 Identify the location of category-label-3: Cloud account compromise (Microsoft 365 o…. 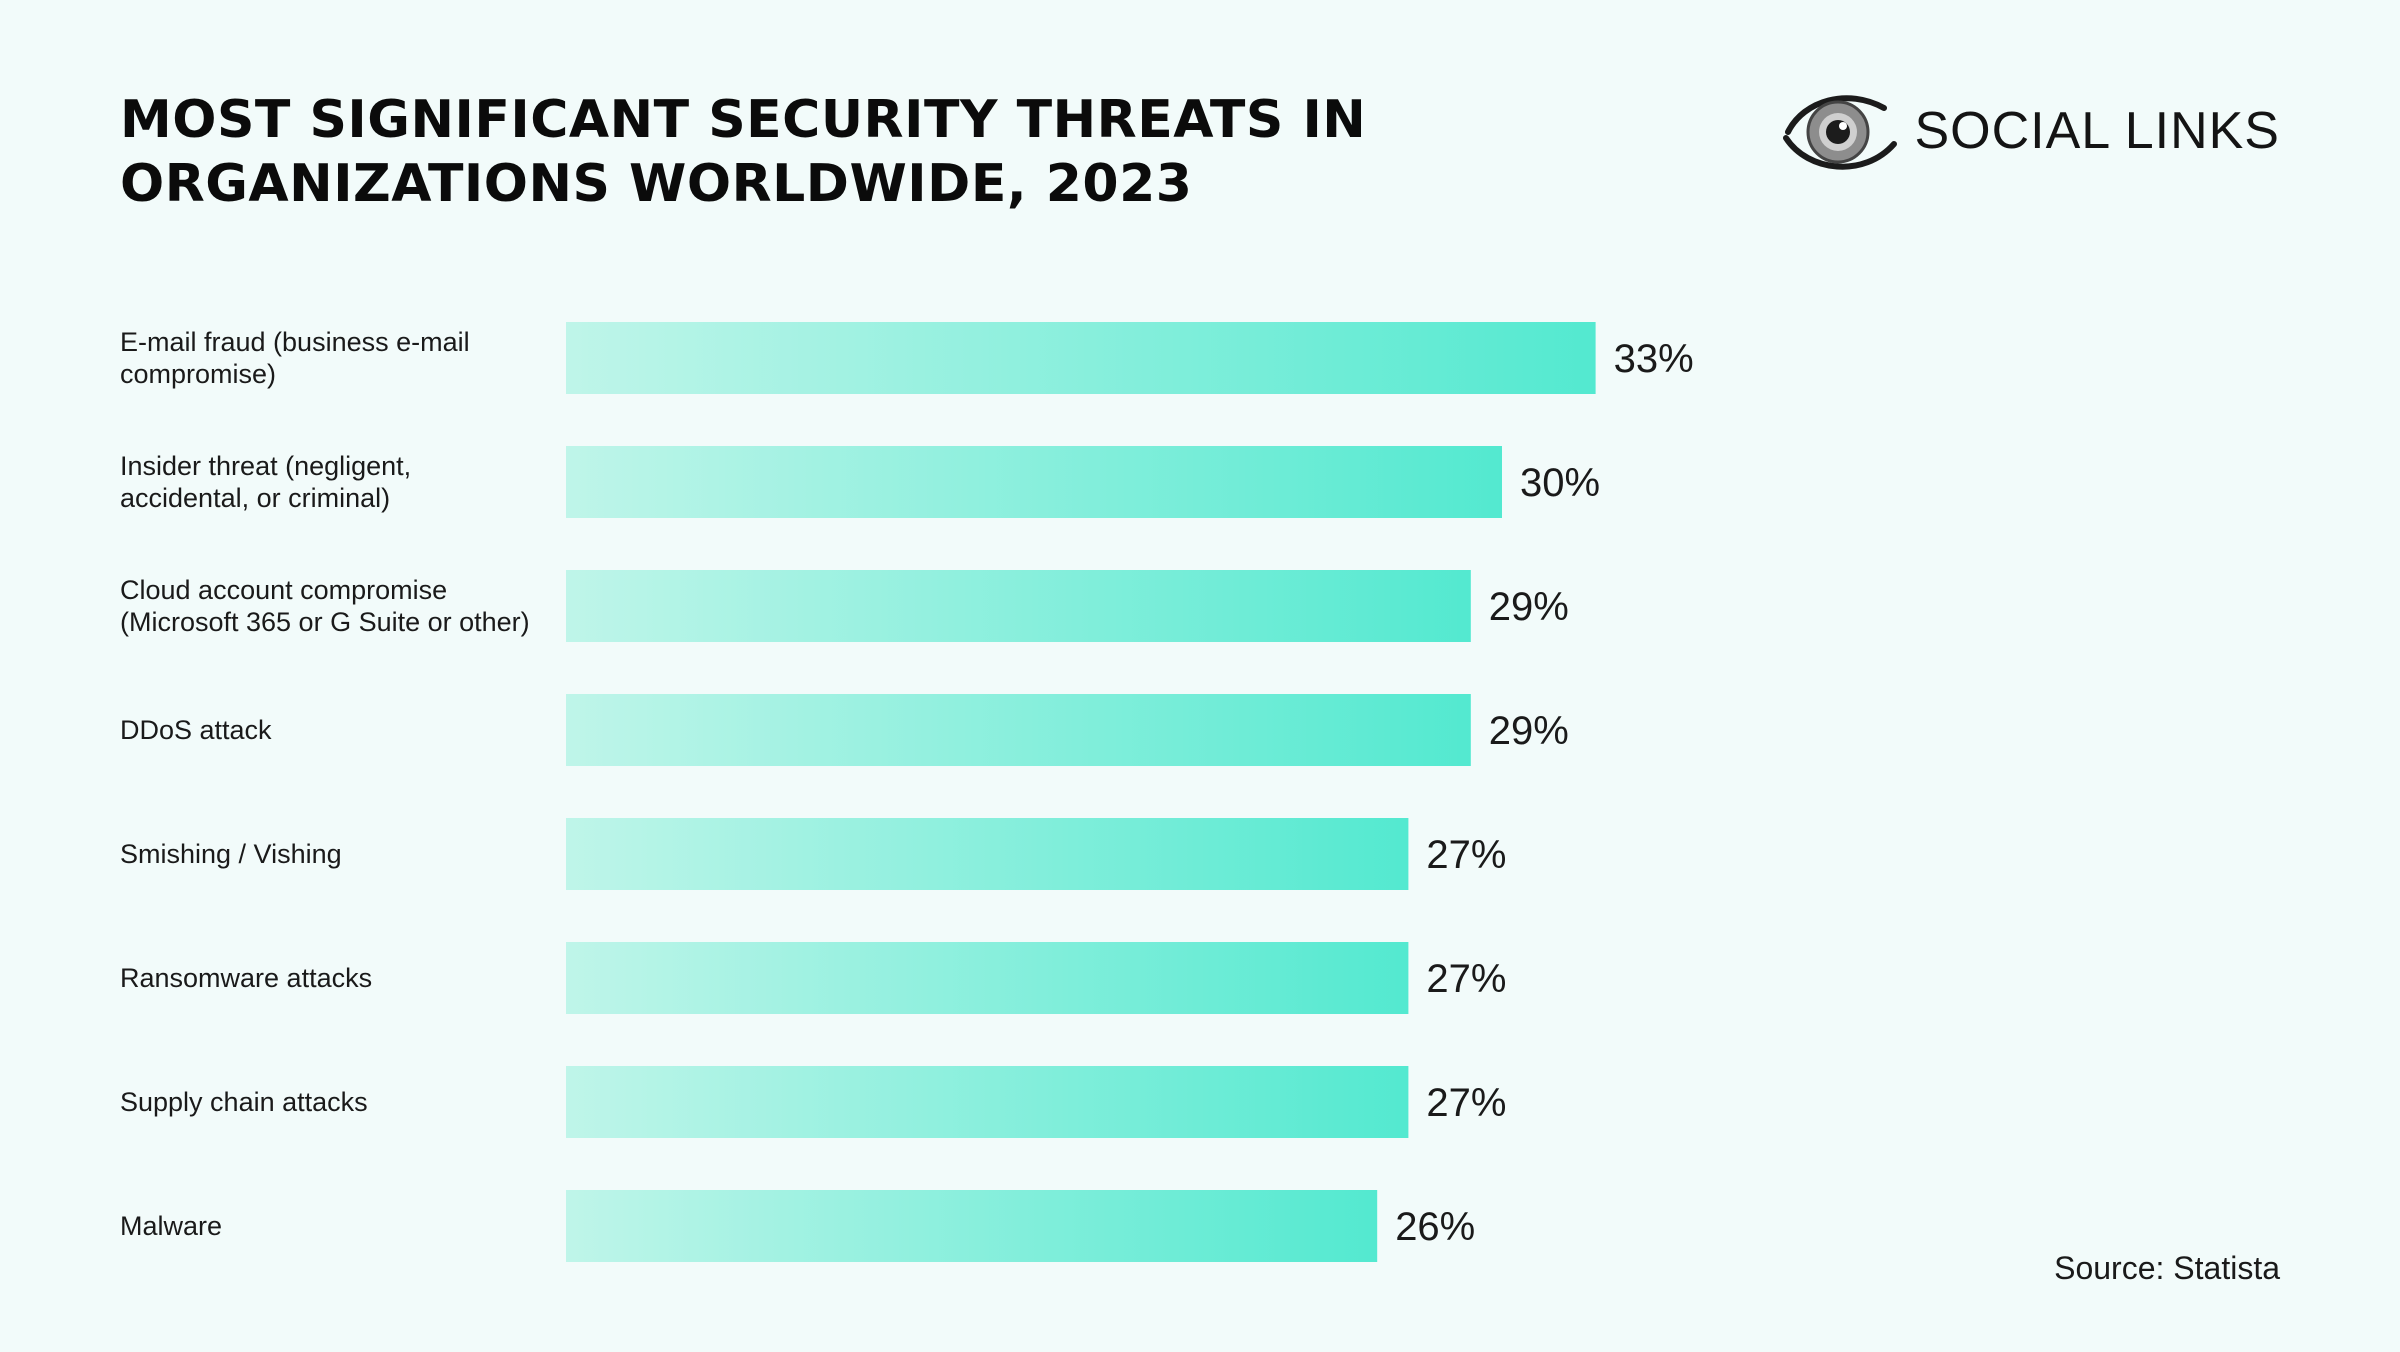
(325, 606).